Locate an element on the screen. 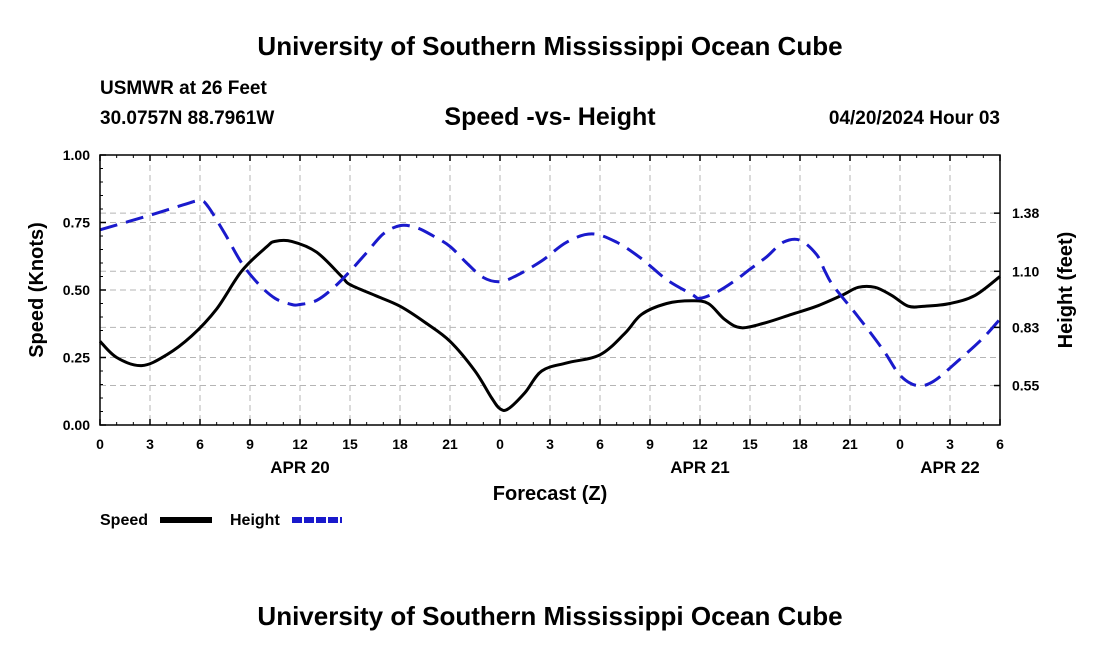  y2-tick-label: 0.83 is located at coordinates (1025, 327).